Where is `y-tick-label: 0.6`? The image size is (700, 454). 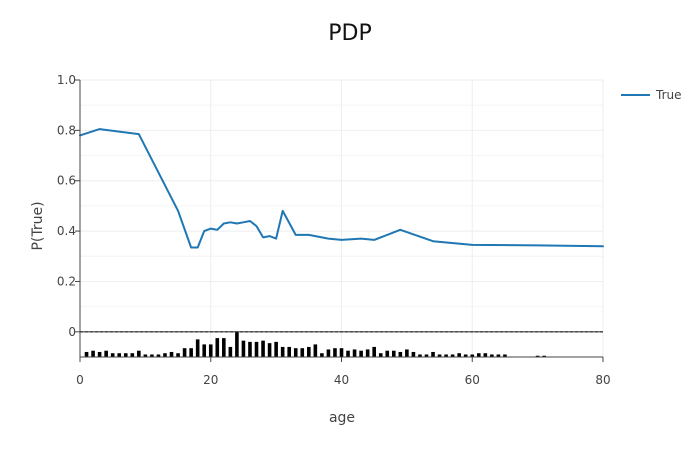 y-tick-label: 0.6 is located at coordinates (66, 181).